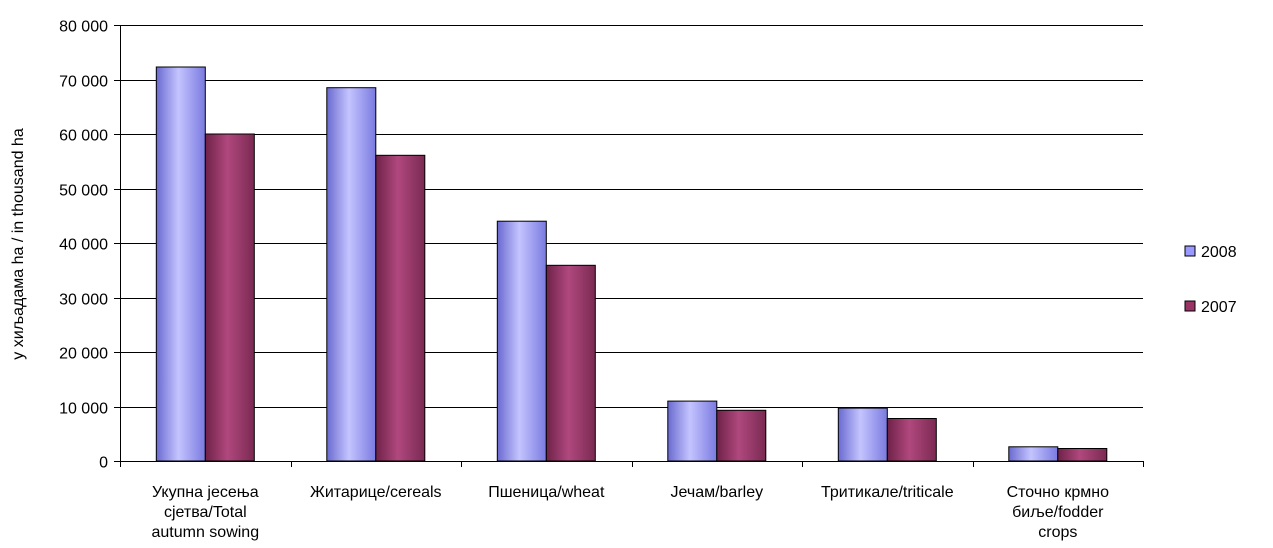 Image resolution: width=1273 pixels, height=548 pixels. Describe the element at coordinates (546, 492) in the screenshot. I see `category-label: Пшеница/wheat` at that location.